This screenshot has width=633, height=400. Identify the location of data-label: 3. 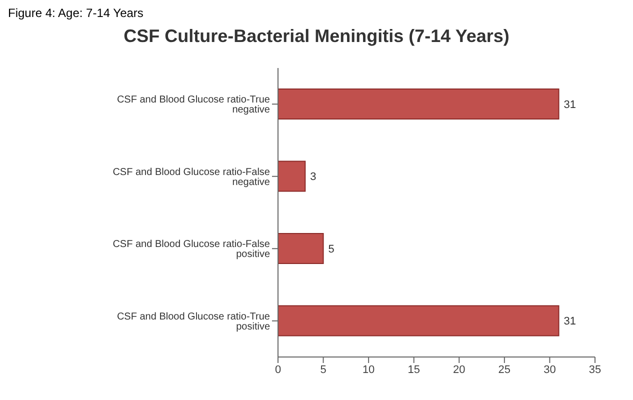
(313, 177).